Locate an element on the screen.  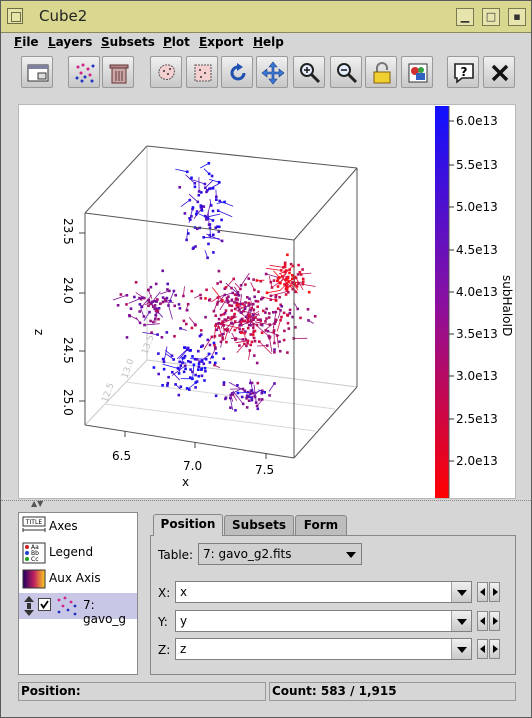
menu-layers: Layers is located at coordinates (70, 42).